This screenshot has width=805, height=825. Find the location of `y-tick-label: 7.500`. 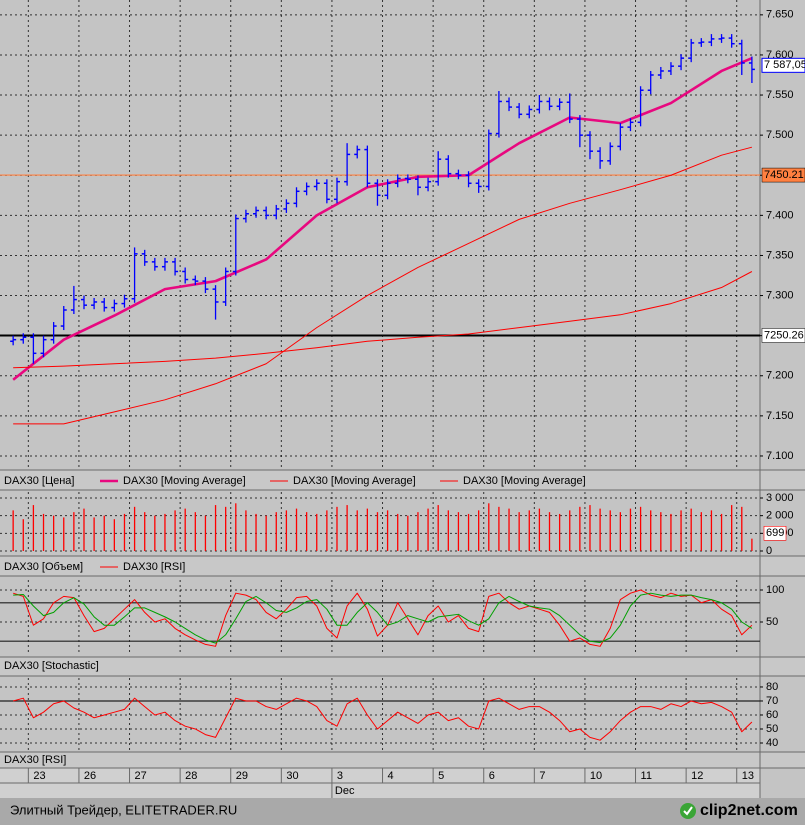

y-tick-label: 7.500 is located at coordinates (780, 135).